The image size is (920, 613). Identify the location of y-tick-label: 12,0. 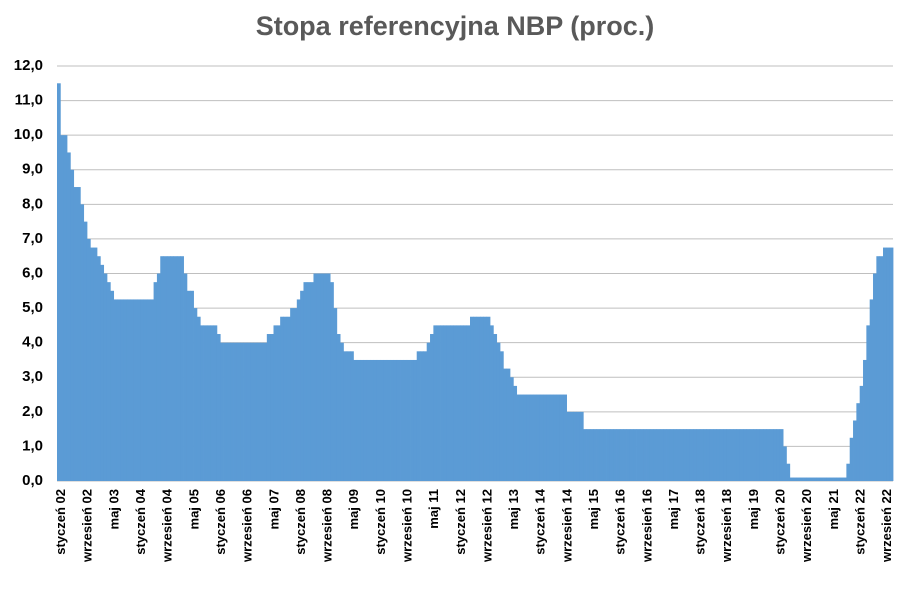
(28, 65).